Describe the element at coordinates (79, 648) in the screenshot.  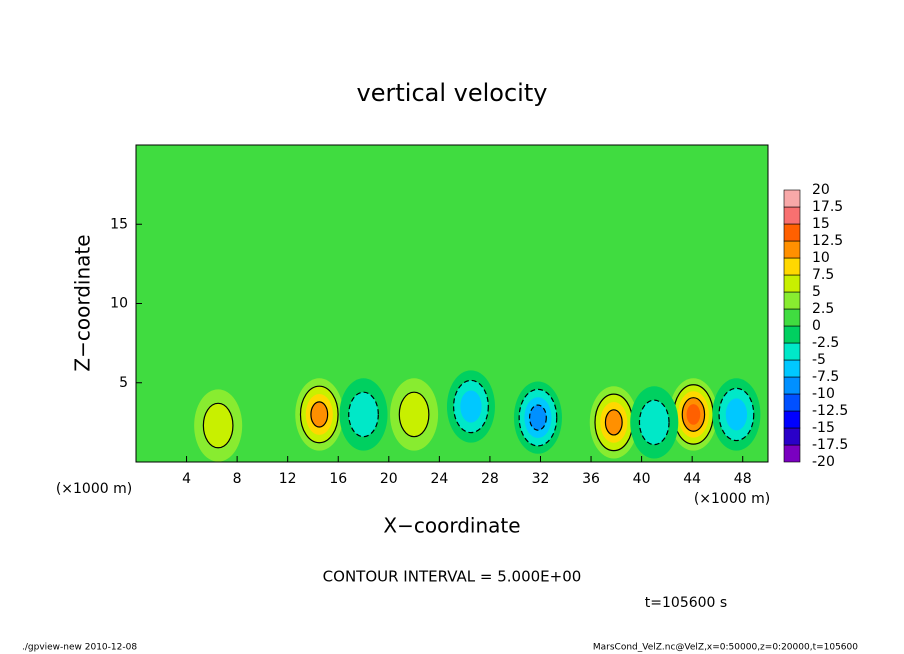
I see `footer-left: ./gpview-new 2010-12-08` at that location.